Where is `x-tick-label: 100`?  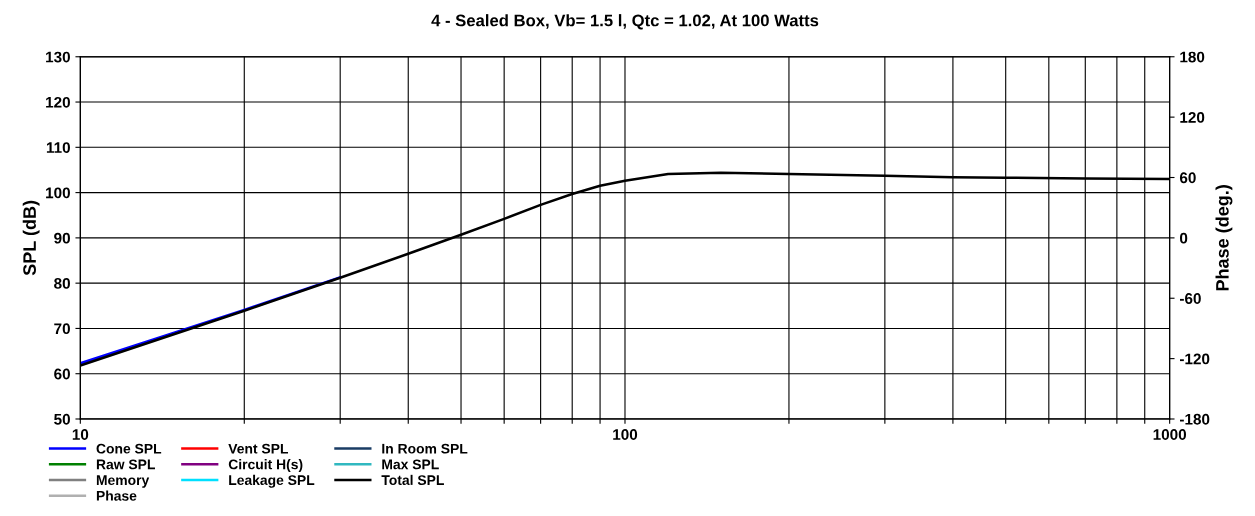 x-tick-label: 100 is located at coordinates (625, 434).